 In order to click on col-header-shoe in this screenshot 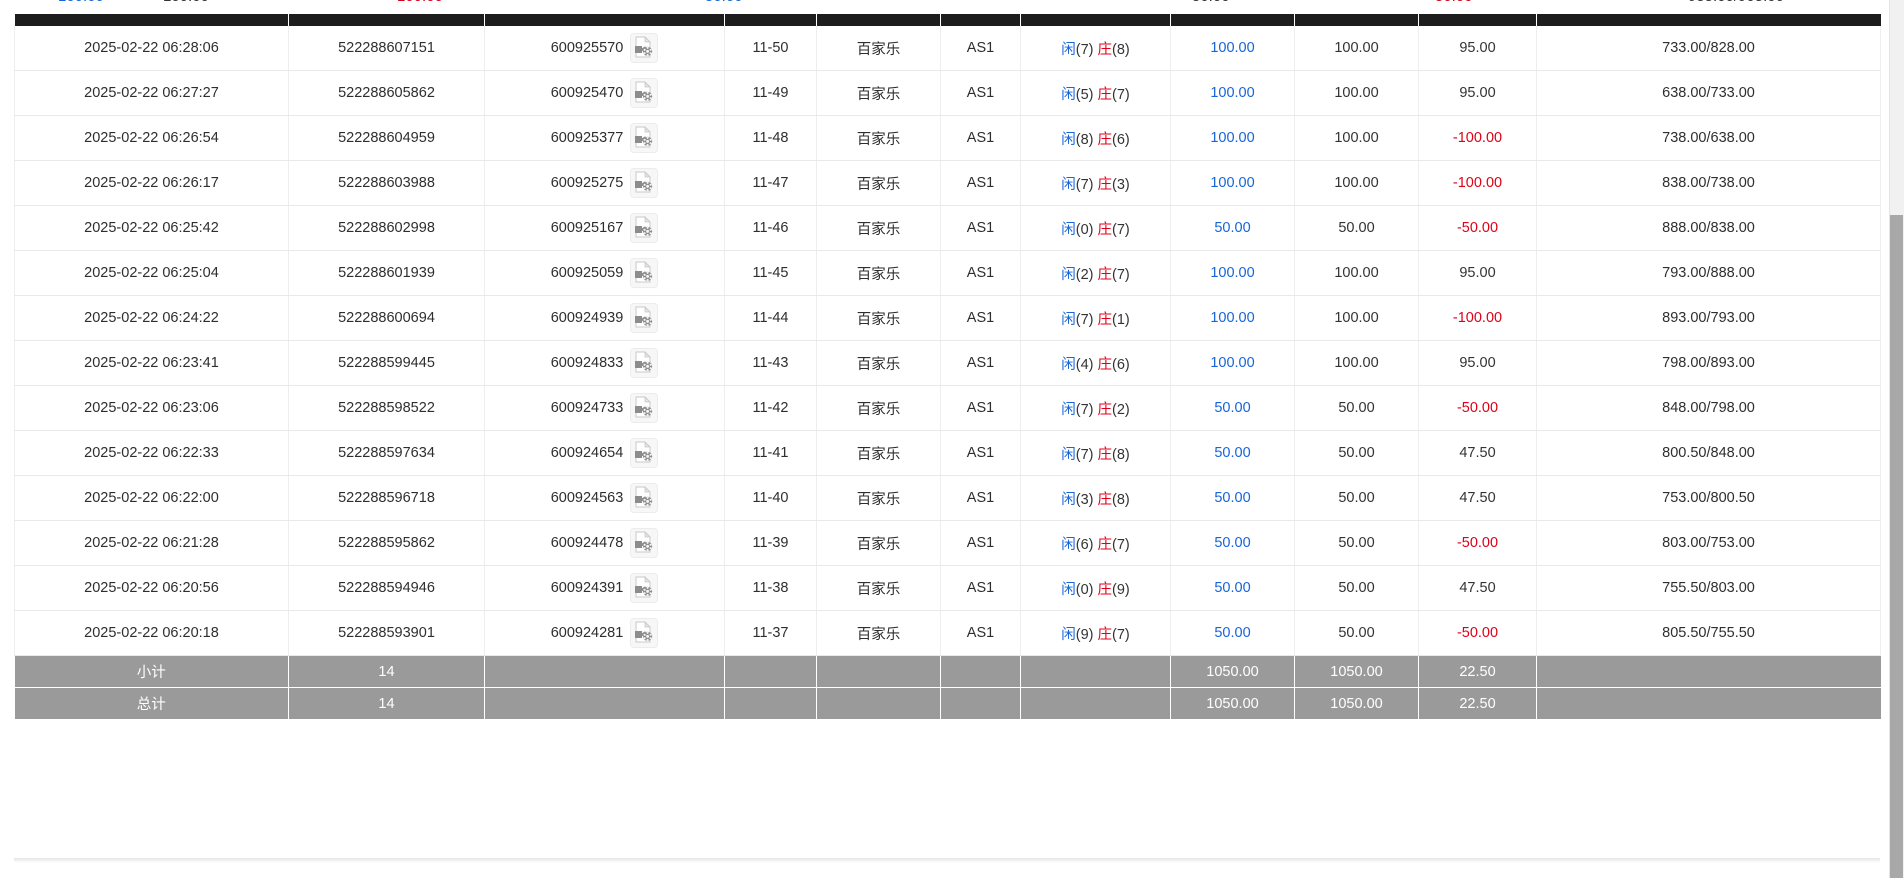, I will do `click(770, 20)`.